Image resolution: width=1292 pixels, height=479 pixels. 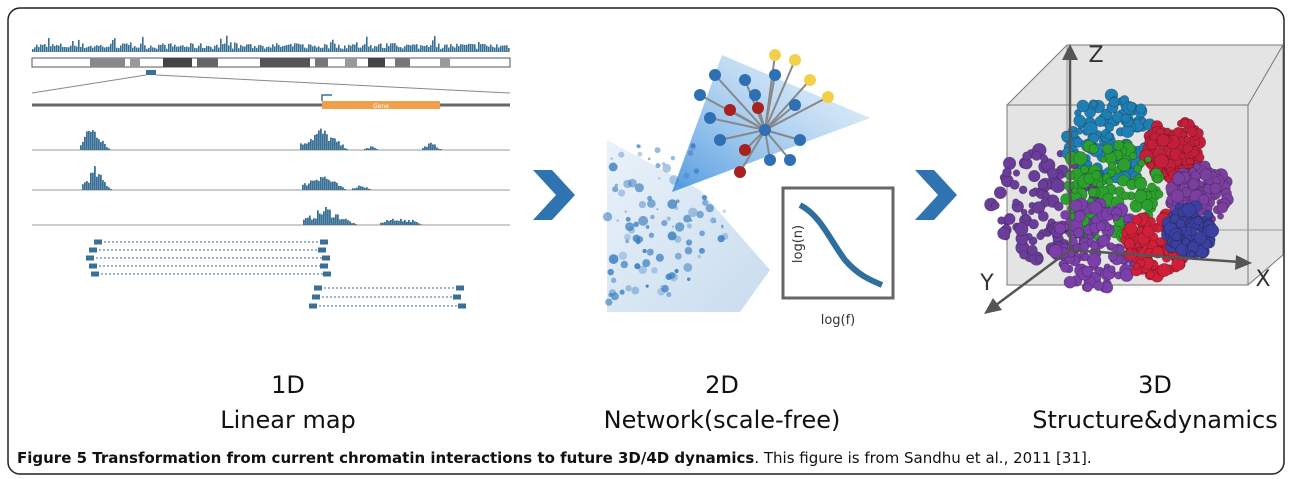 I want to click on z-label: Z, so click(x=1095, y=55).